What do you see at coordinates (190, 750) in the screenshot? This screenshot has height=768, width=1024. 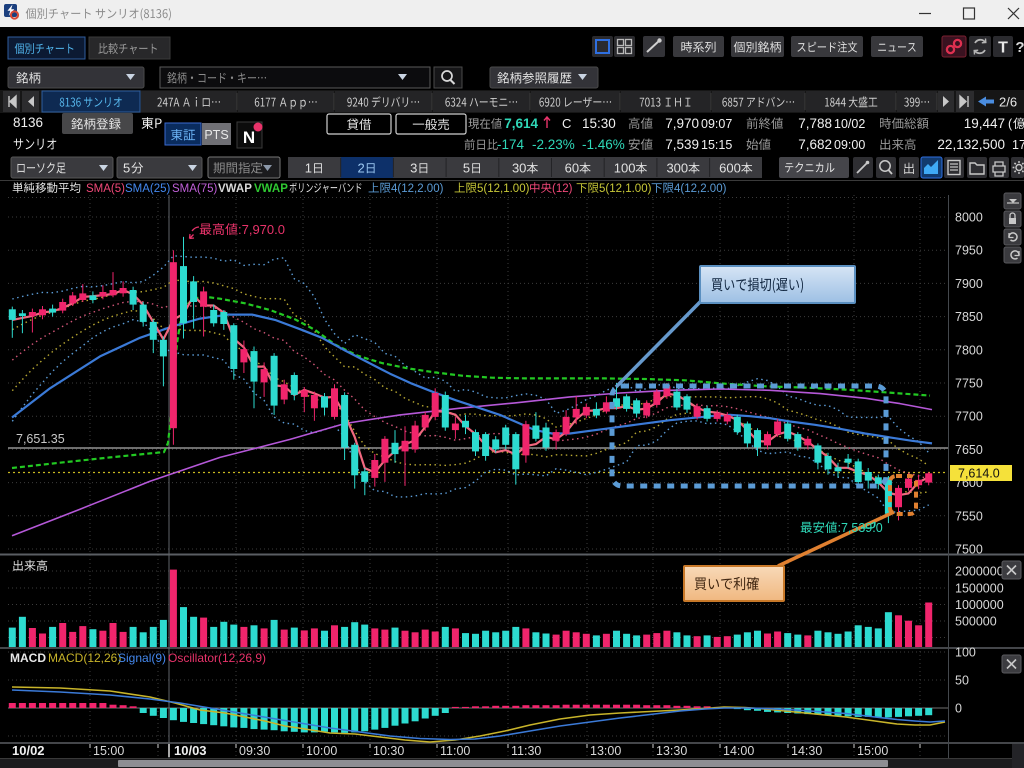 I see `svg-text: 10/03` at bounding box center [190, 750].